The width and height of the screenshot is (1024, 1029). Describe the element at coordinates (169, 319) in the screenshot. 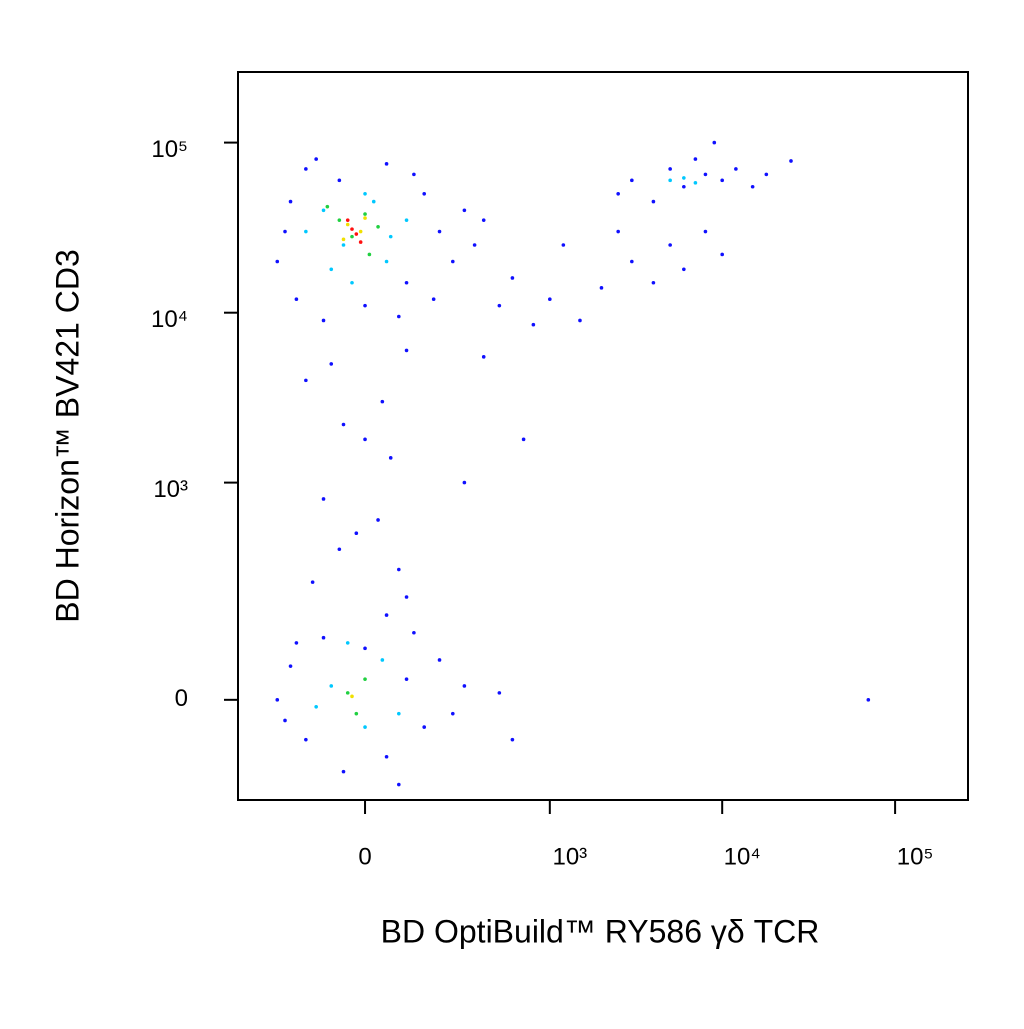

I see `y-tick-label: 10⁴` at that location.